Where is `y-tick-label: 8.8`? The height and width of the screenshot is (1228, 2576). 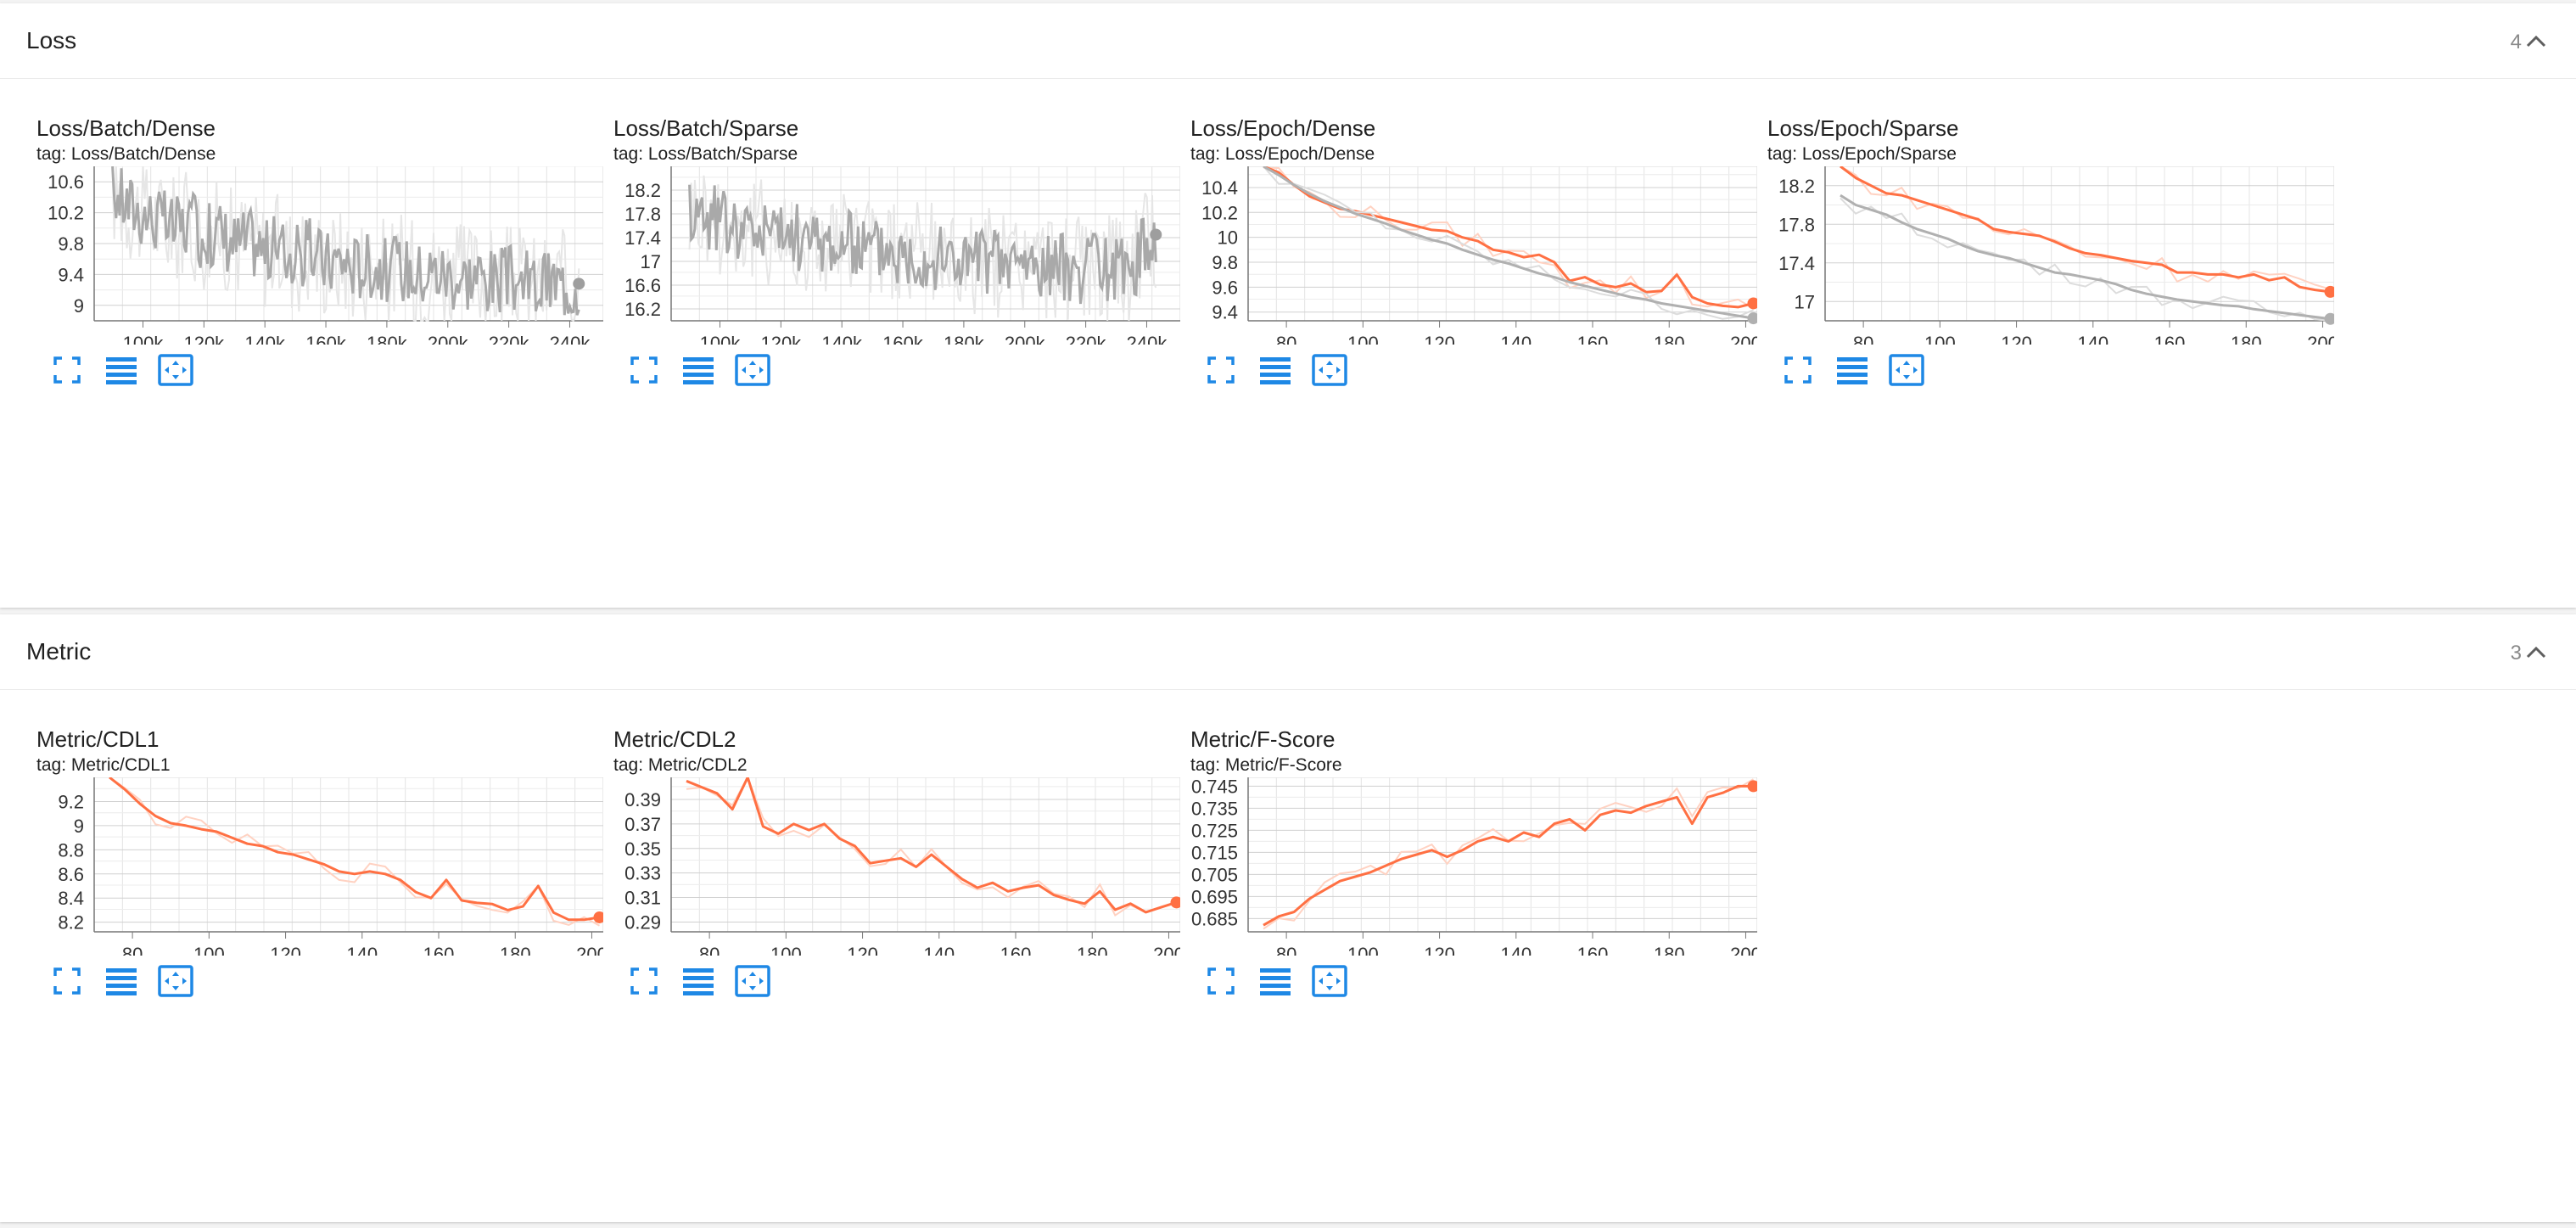
y-tick-label: 8.8 is located at coordinates (71, 850).